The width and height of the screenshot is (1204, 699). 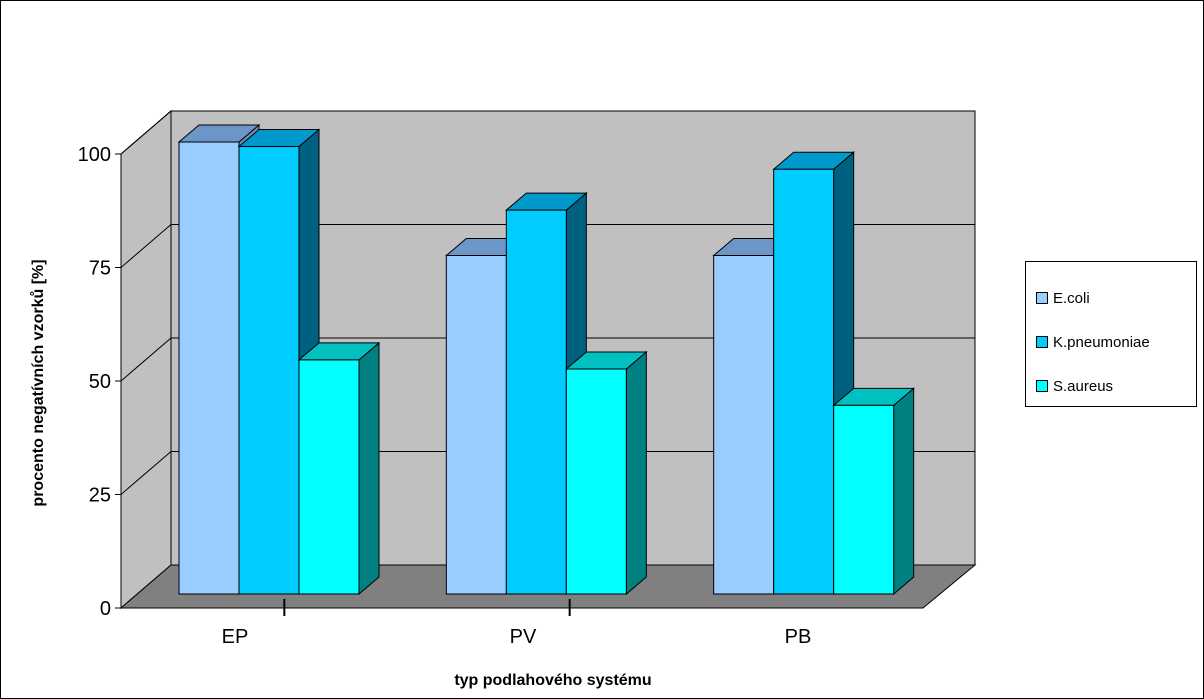 I want to click on x-category-label: PV, so click(x=523, y=637).